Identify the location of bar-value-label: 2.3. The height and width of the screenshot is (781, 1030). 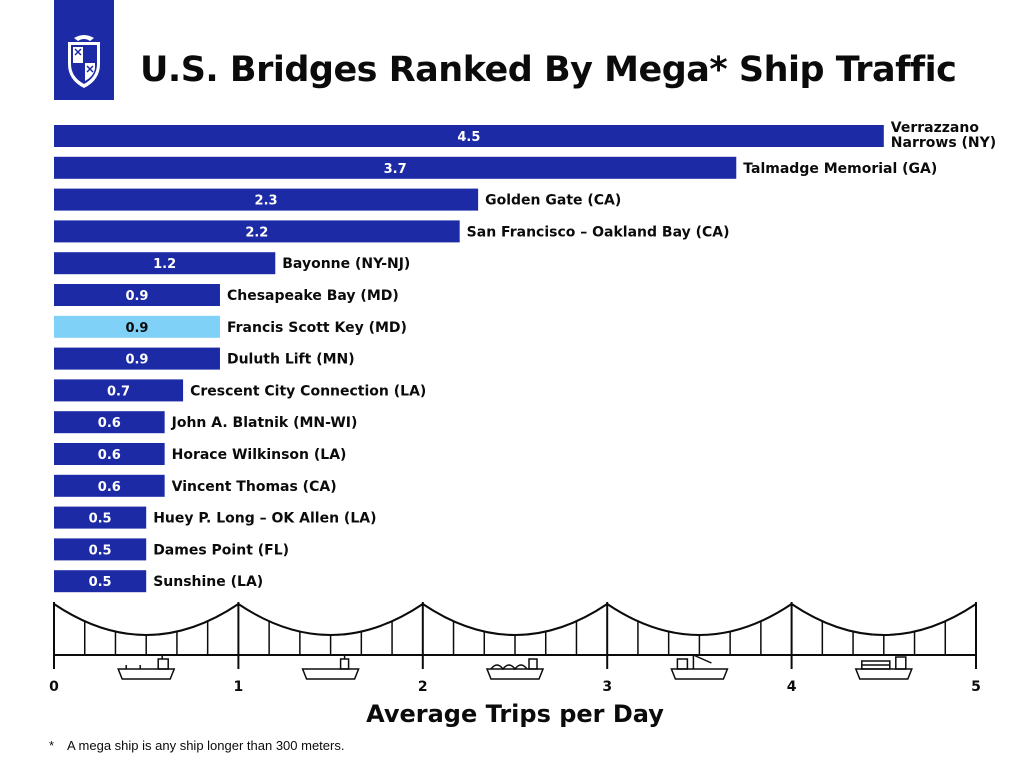
(266, 201).